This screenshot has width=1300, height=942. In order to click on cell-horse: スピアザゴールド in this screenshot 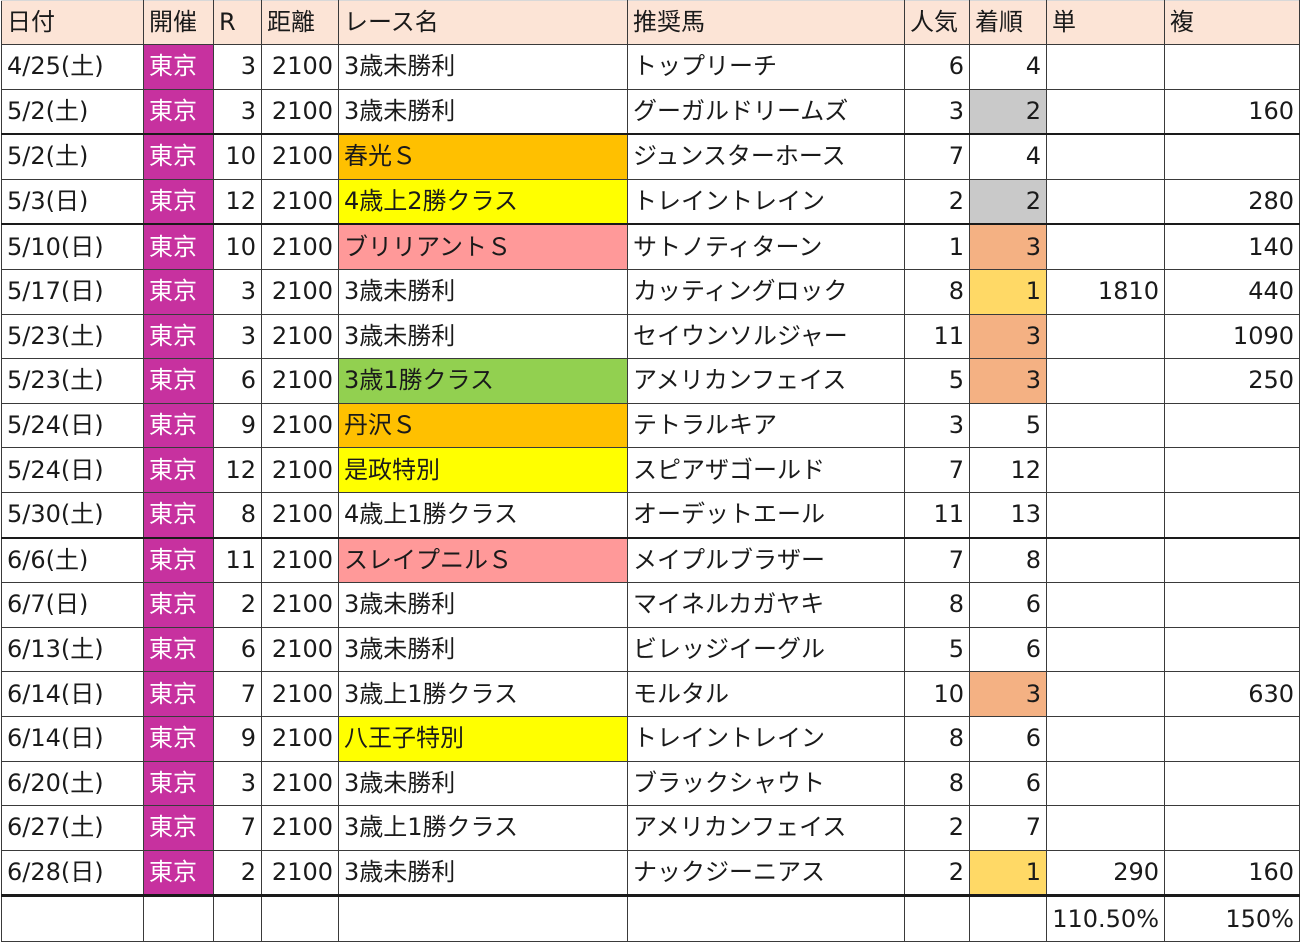, I will do `click(766, 470)`.